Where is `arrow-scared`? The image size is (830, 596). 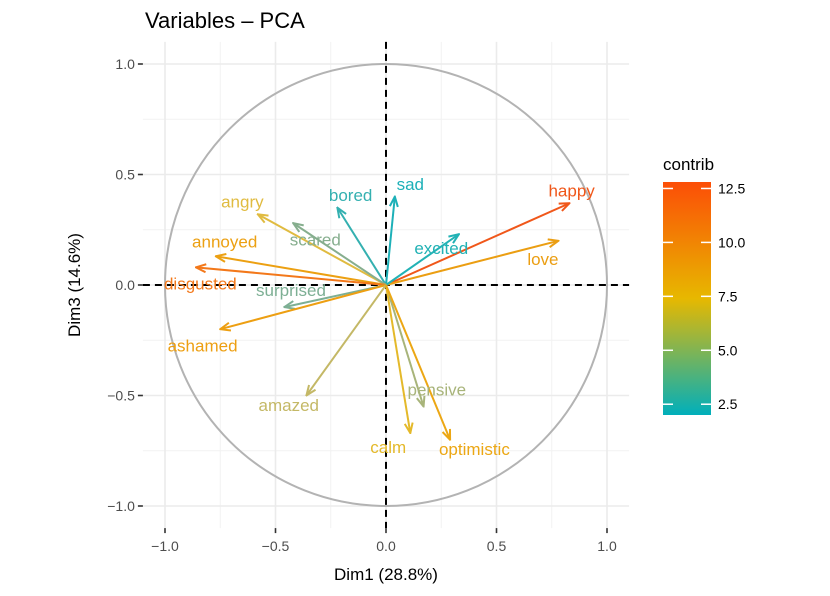
arrow-scared is located at coordinates (340, 254).